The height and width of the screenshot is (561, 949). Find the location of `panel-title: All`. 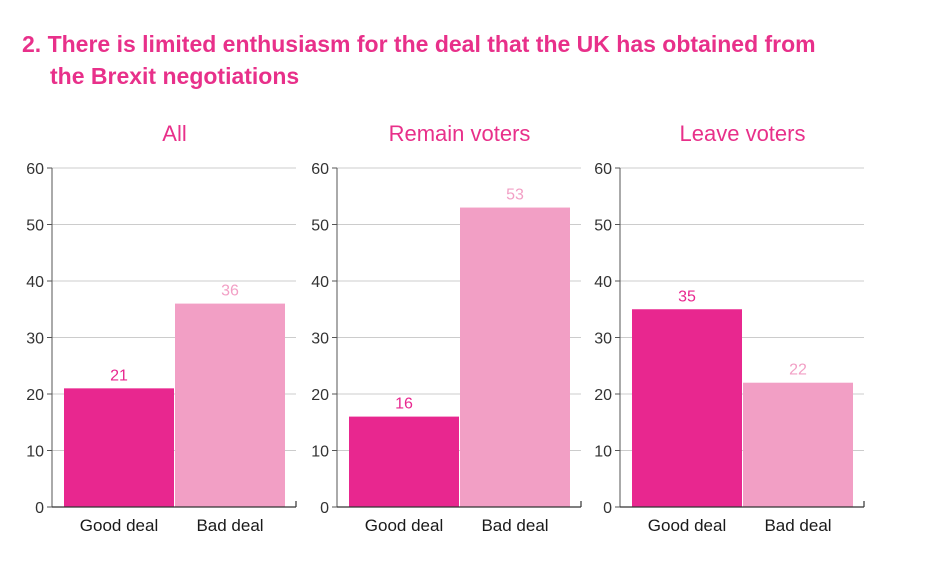

panel-title: All is located at coordinates (174, 133).